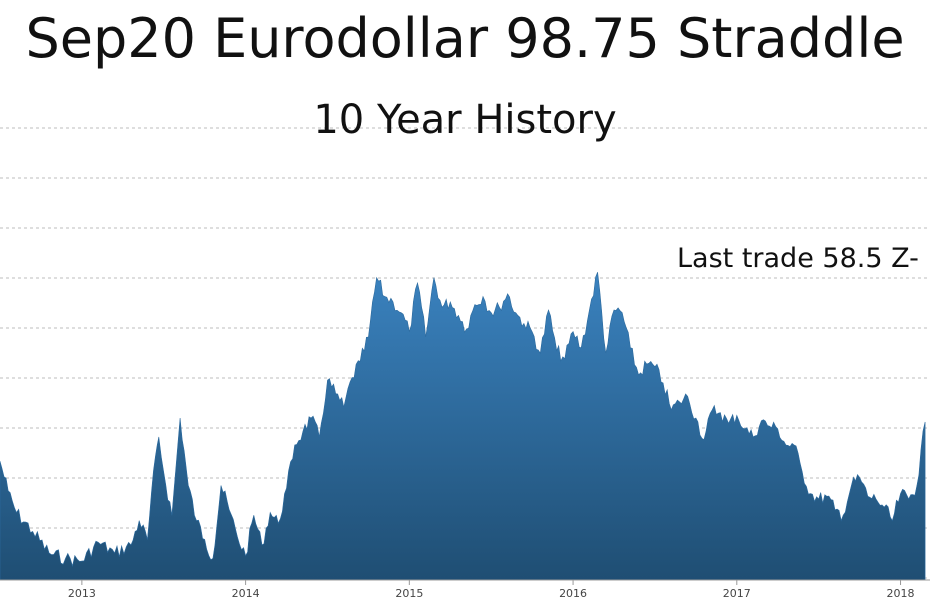 Image resolution: width=930 pixels, height=607 pixels. What do you see at coordinates (798, 258) in the screenshot?
I see `last-trade-annotation: Last trade 58.5 Z-` at bounding box center [798, 258].